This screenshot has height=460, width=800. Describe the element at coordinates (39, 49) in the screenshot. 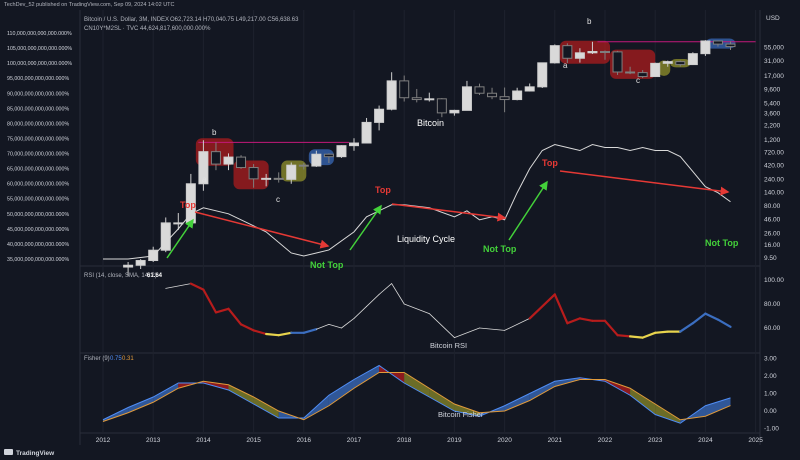

I see `left-axis-tick-1: 105,000,000,000,000.000%` at that location.